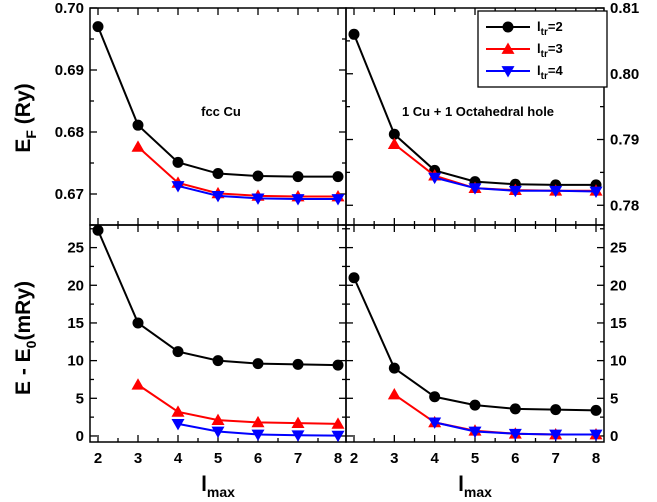  What do you see at coordinates (69, 132) in the screenshot?
I see `y-tick-label: 0.68` at bounding box center [69, 132].